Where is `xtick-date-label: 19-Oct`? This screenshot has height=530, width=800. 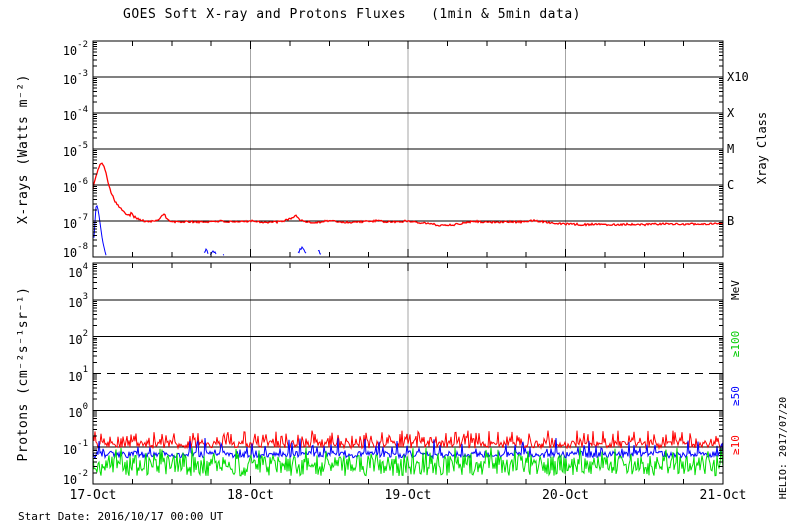 xtick-date-label: 19-Oct is located at coordinates (408, 495).